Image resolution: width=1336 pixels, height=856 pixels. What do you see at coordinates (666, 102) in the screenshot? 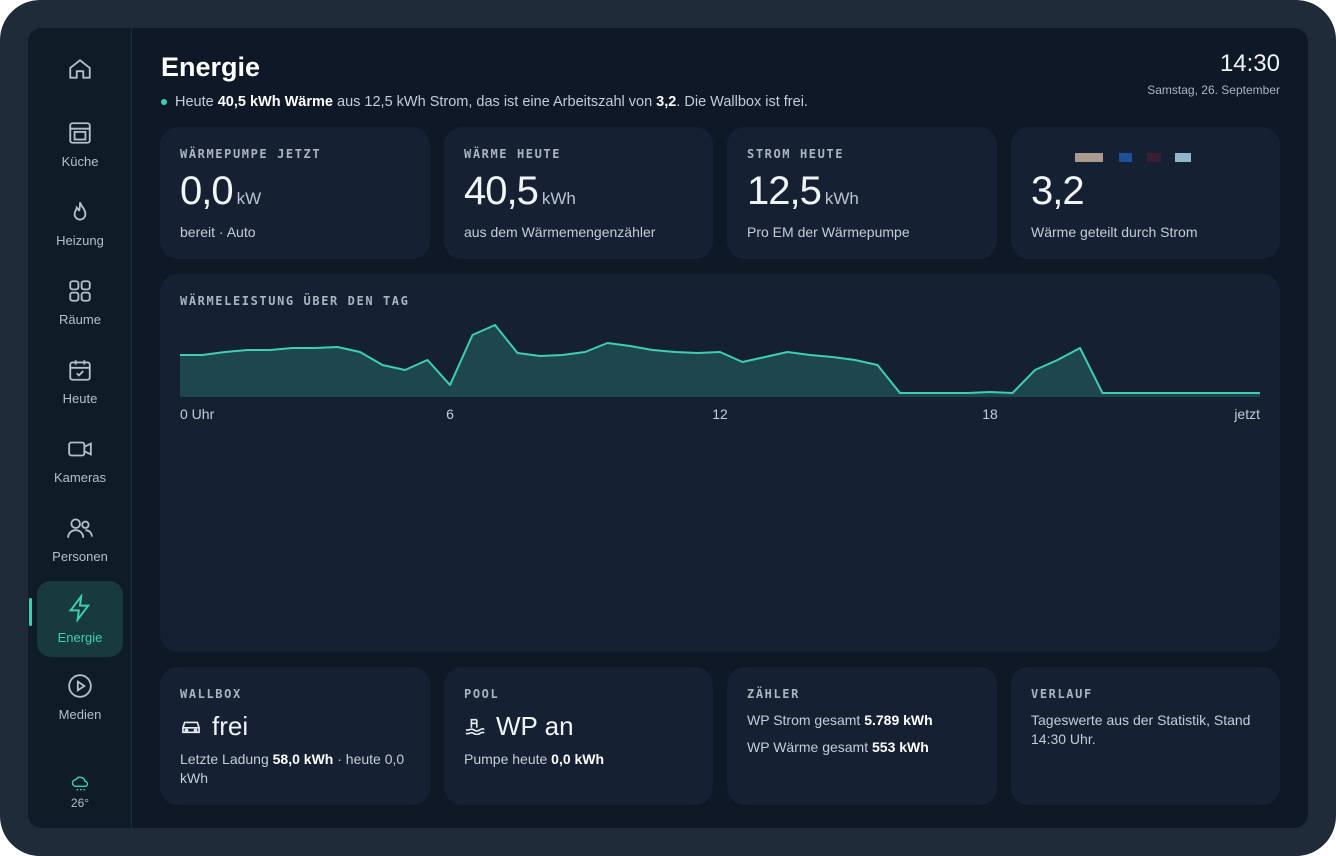
I see `summary-strong: 3,2` at bounding box center [666, 102].